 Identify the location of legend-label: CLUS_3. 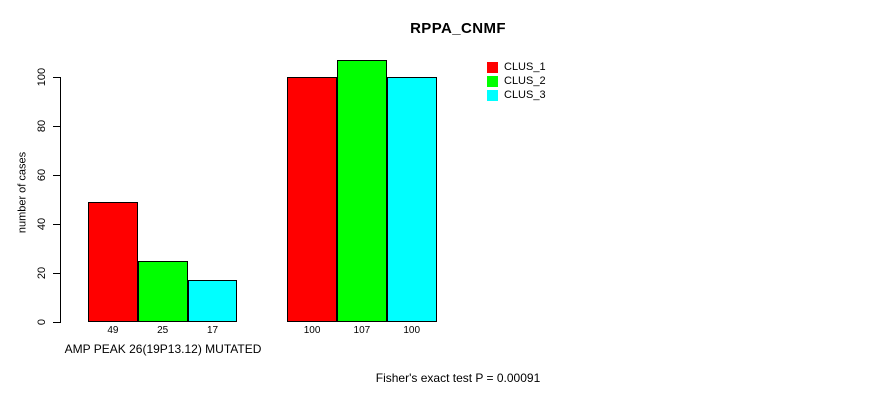
(525, 94).